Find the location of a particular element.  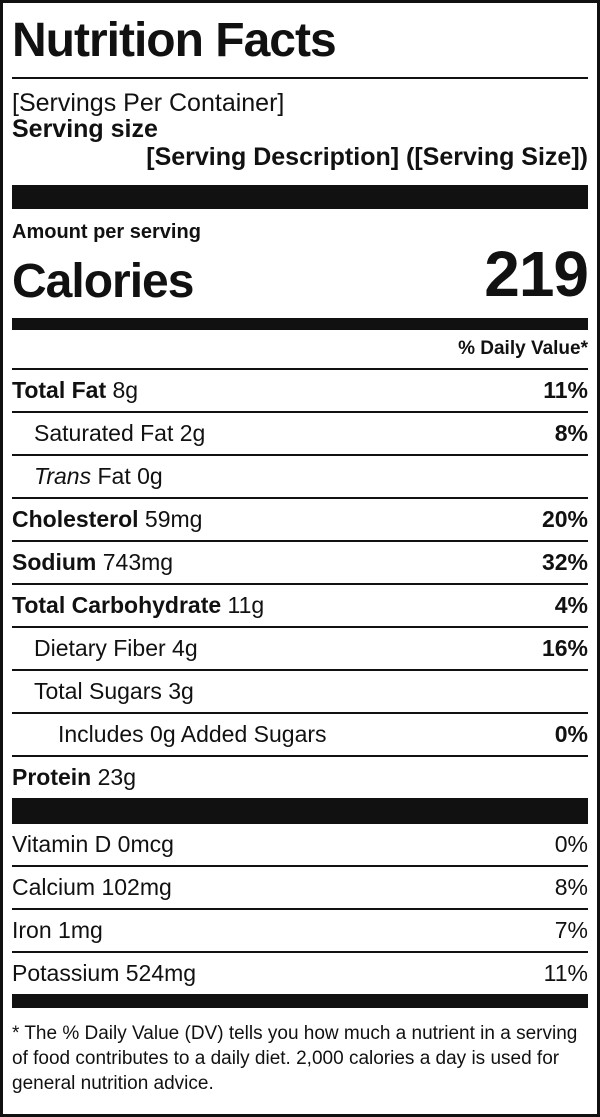

nutrient-row-added-sugars: Includes 0g Added Sugars 0% is located at coordinates (300, 736).